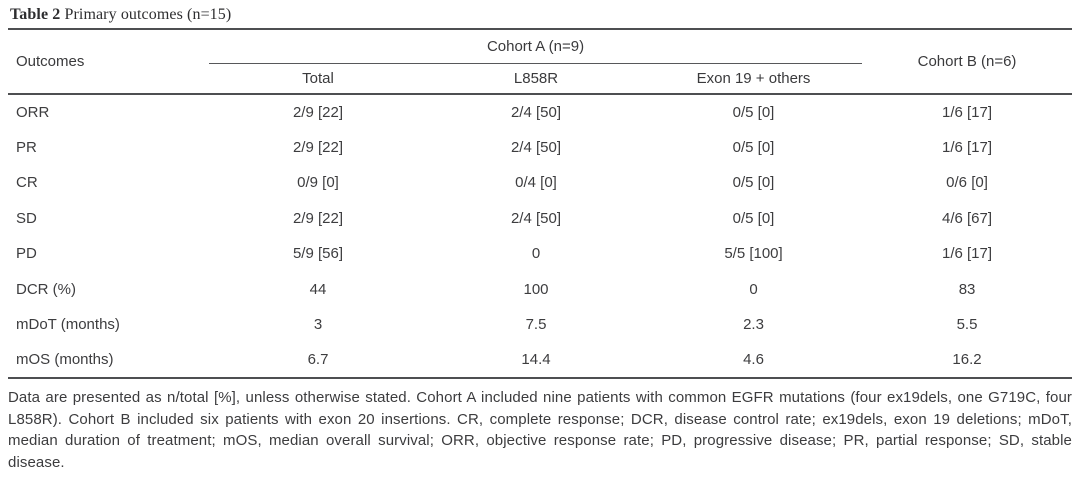 This screenshot has height=477, width=1080. Describe the element at coordinates (318, 78) in the screenshot. I see `column-header-total: Total` at that location.